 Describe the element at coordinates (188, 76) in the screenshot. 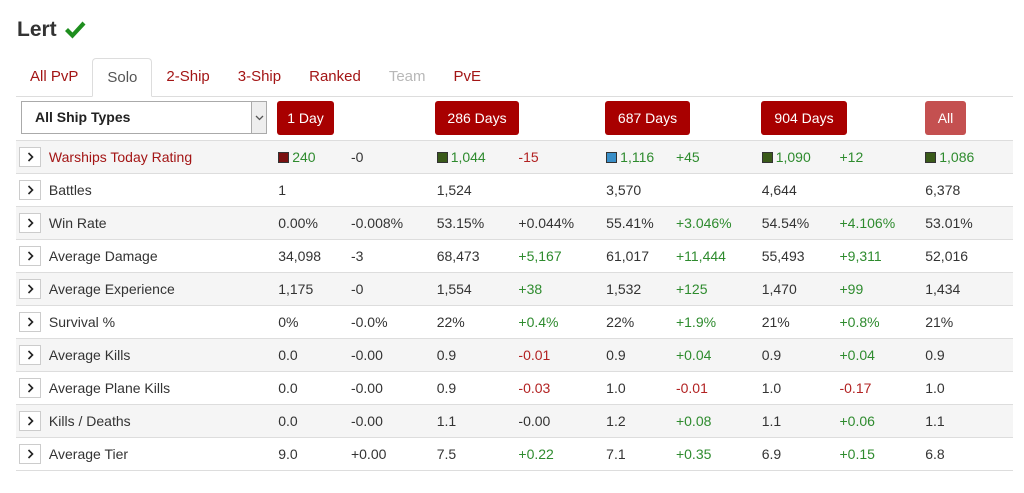

I see `tab-2-ship: 2-Ship` at that location.